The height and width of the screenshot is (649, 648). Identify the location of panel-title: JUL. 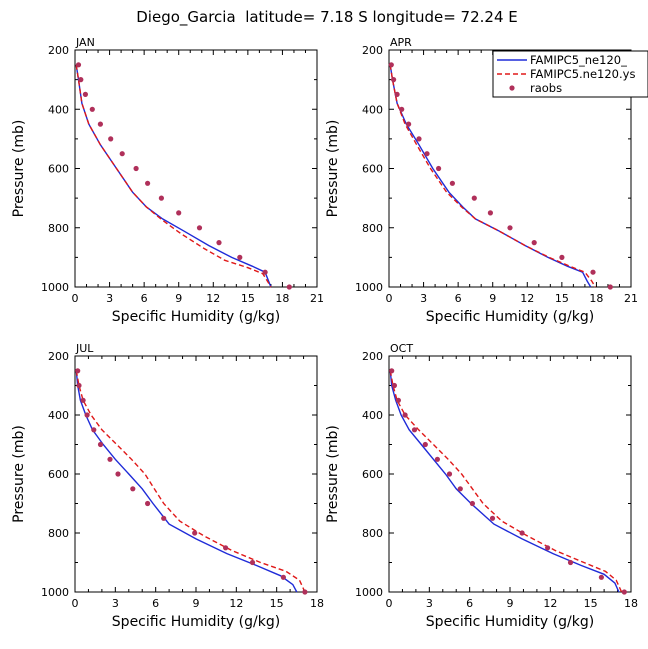
(84, 348).